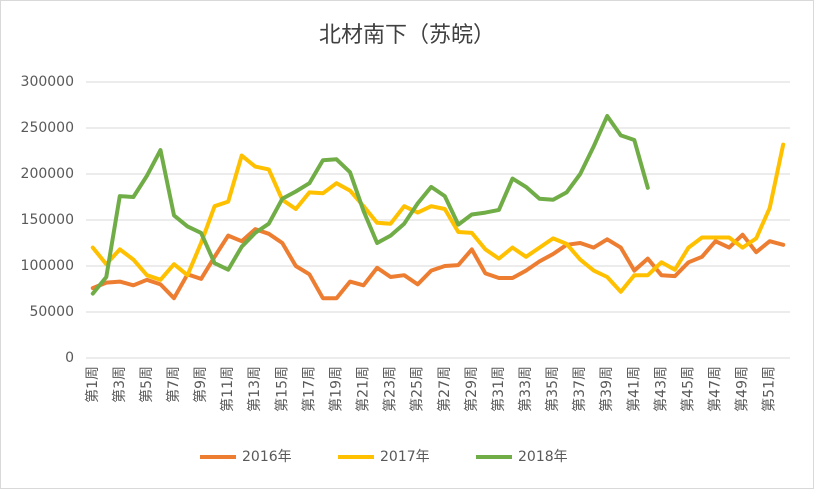 The height and width of the screenshot is (489, 814). I want to click on x-tick-label: 第43周, so click(660, 389).